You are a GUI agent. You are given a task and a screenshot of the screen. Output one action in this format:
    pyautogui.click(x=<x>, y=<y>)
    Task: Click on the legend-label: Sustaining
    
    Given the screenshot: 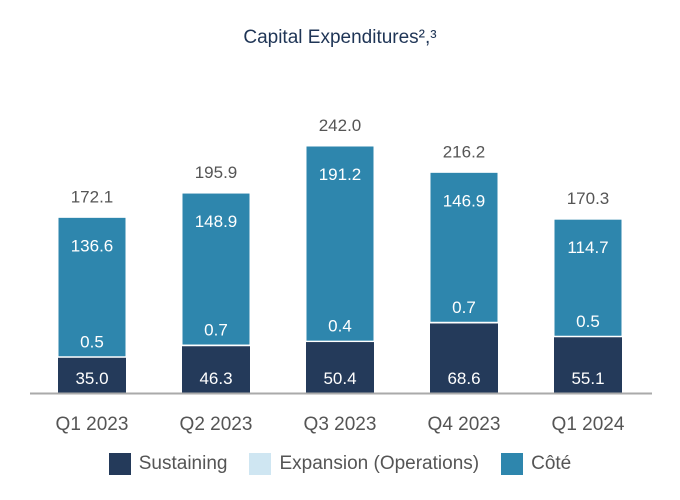 What is the action you would take?
    pyautogui.click(x=183, y=463)
    